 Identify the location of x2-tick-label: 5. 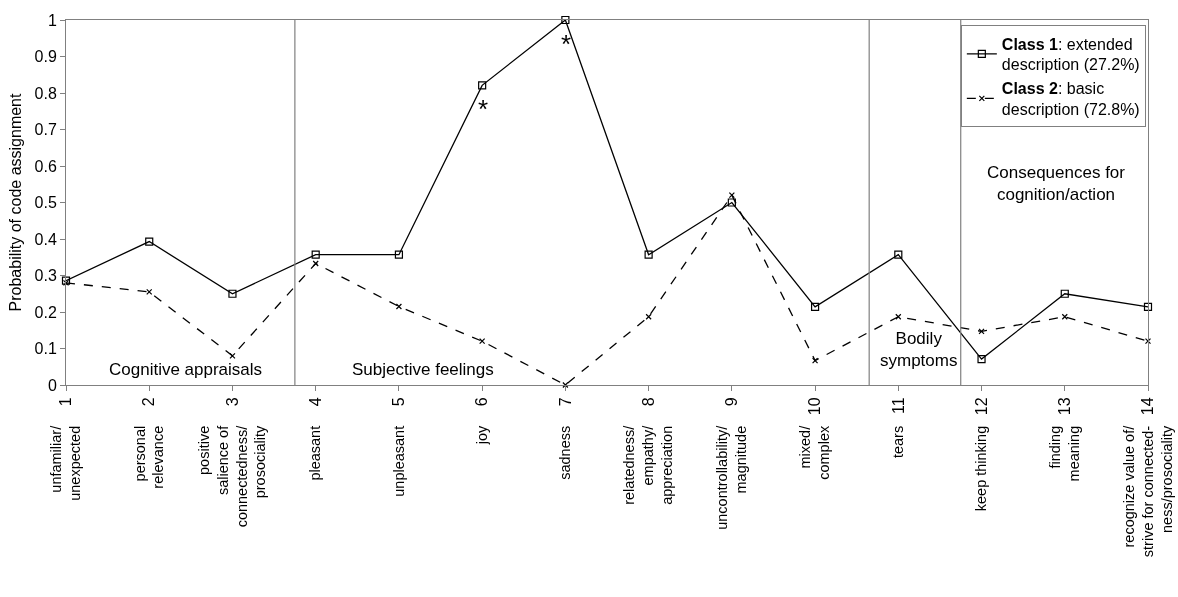
(399, 402).